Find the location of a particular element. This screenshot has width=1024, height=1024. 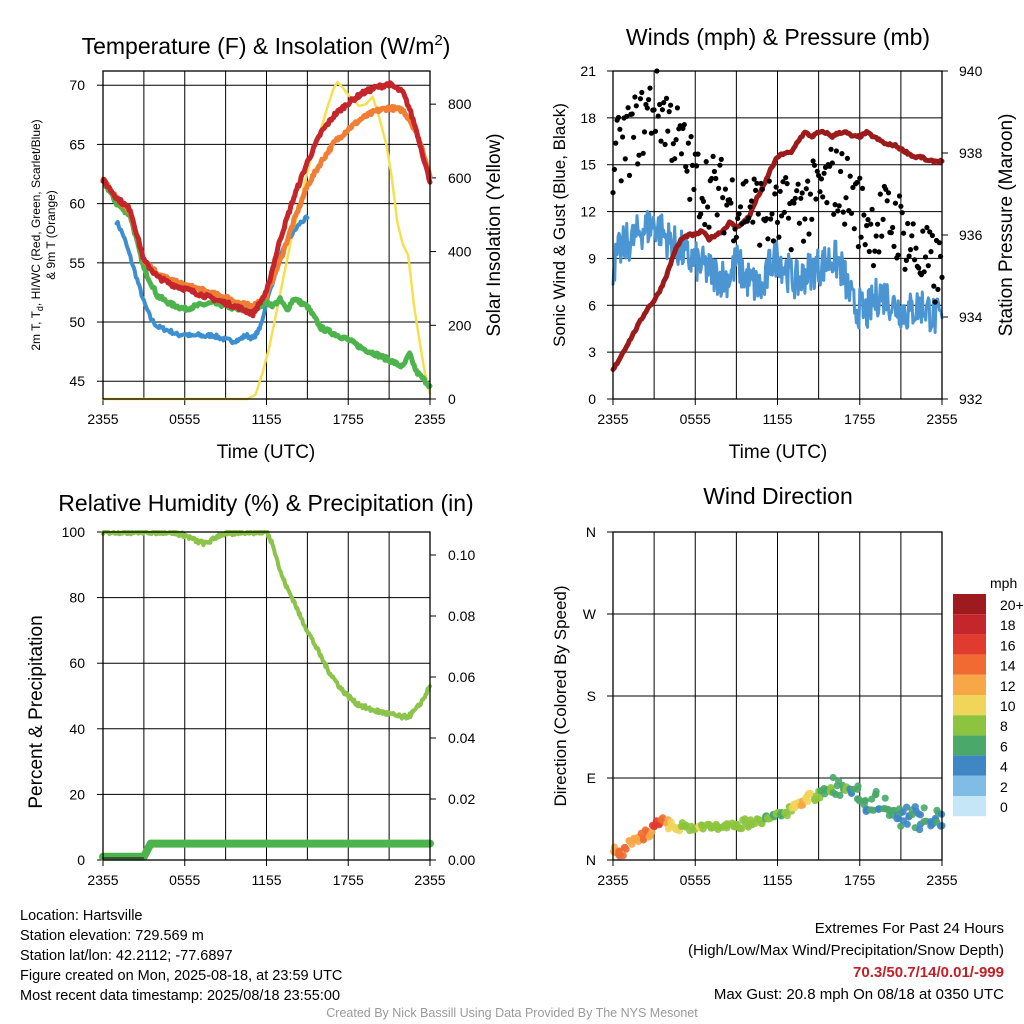

wind-xtick-label: 1155 is located at coordinates (777, 419).